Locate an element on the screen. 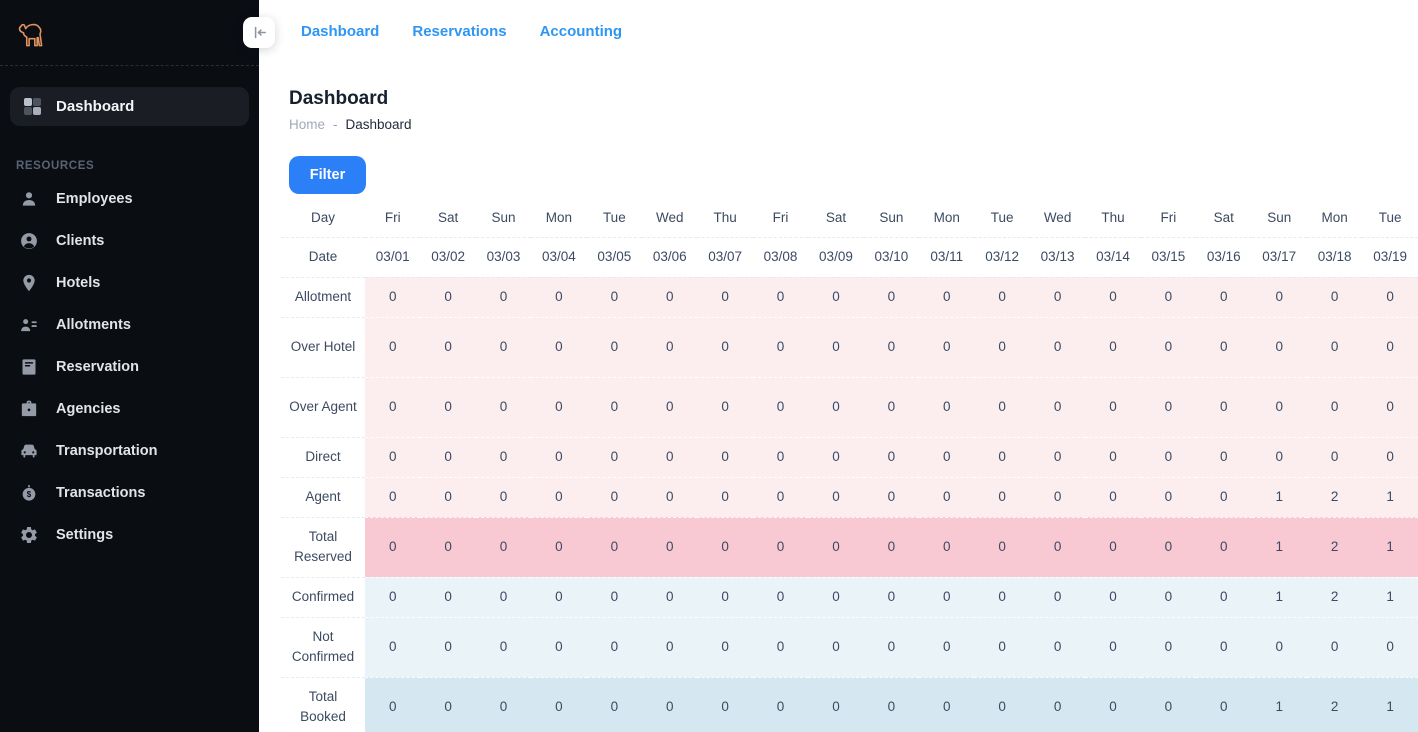  day-header-cell: Mon is located at coordinates (1334, 218).